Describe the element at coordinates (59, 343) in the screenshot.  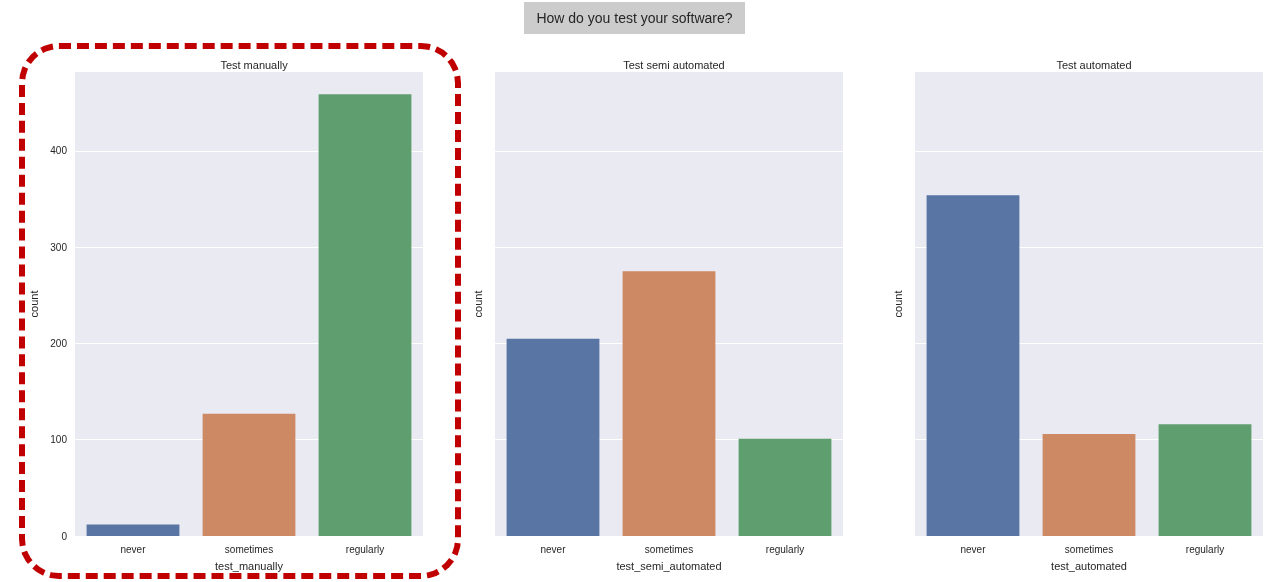
I see `y-tick-label: 200` at that location.